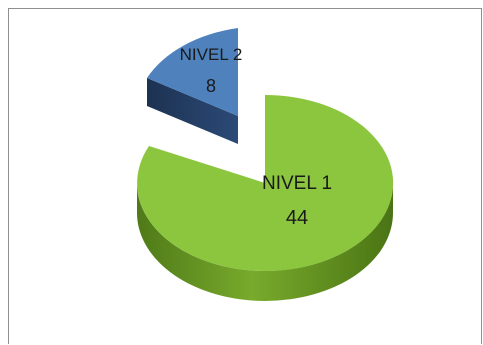 This screenshot has width=483, height=345. What do you see at coordinates (211, 86) in the screenshot?
I see `slice-nivel-2-value: 8` at bounding box center [211, 86].